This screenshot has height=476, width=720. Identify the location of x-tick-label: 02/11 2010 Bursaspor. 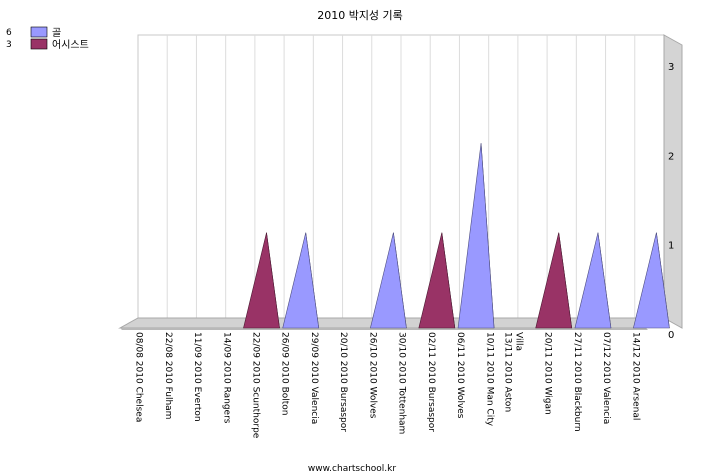
(431, 382).